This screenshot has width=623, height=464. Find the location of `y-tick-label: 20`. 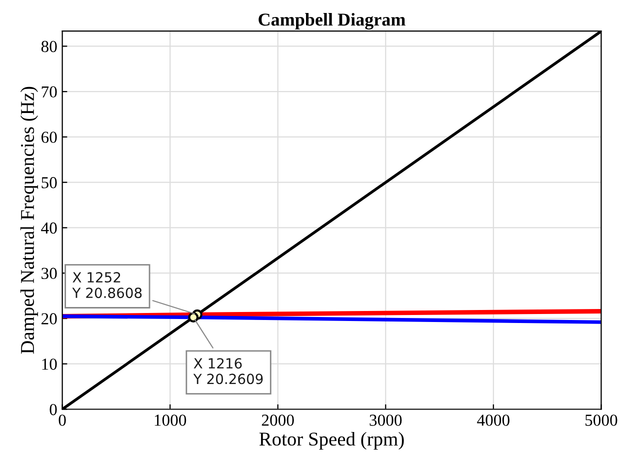

y-tick-label: 20 is located at coordinates (49, 318).